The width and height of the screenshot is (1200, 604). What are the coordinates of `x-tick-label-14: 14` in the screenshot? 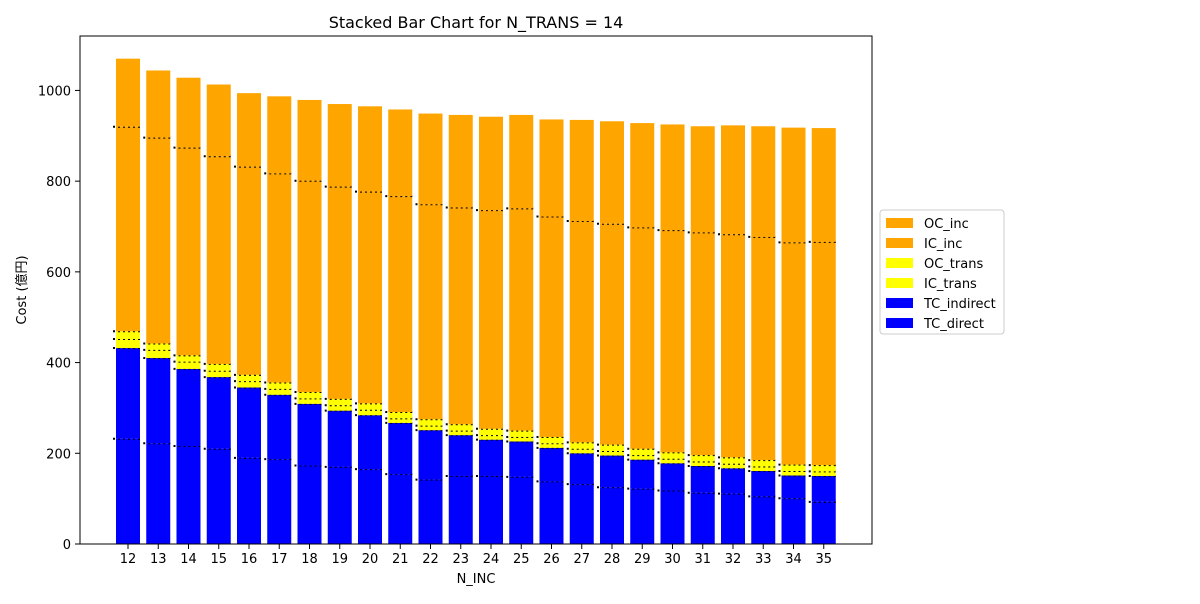 It's located at (188, 559).